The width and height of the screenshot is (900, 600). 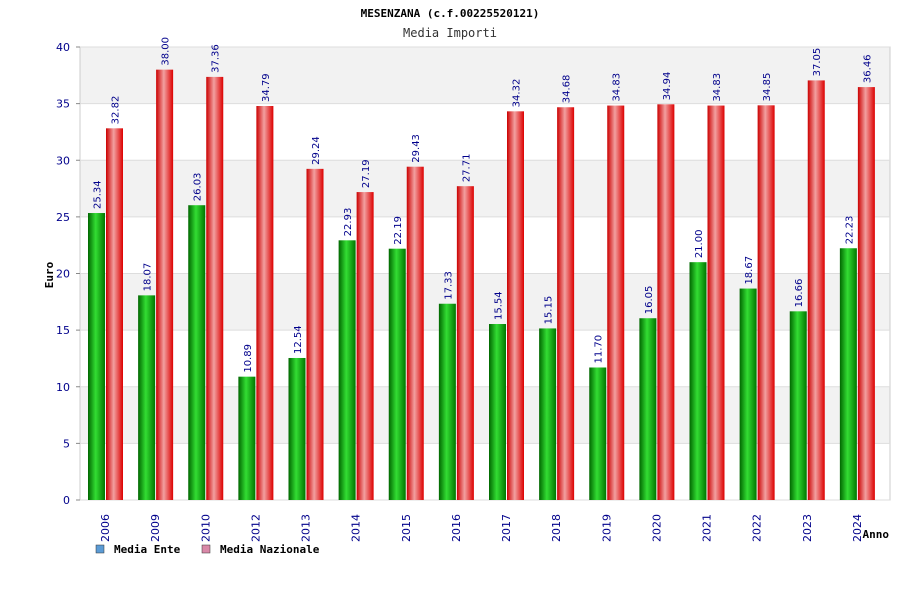 I want to click on bar-media-nazionale-2015, so click(x=415, y=333).